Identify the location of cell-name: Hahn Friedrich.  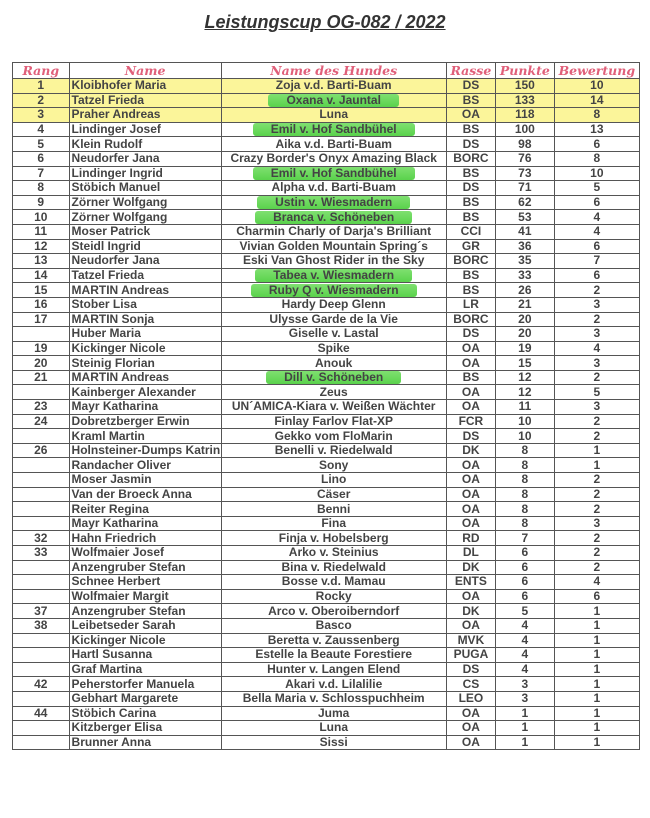
(145, 538).